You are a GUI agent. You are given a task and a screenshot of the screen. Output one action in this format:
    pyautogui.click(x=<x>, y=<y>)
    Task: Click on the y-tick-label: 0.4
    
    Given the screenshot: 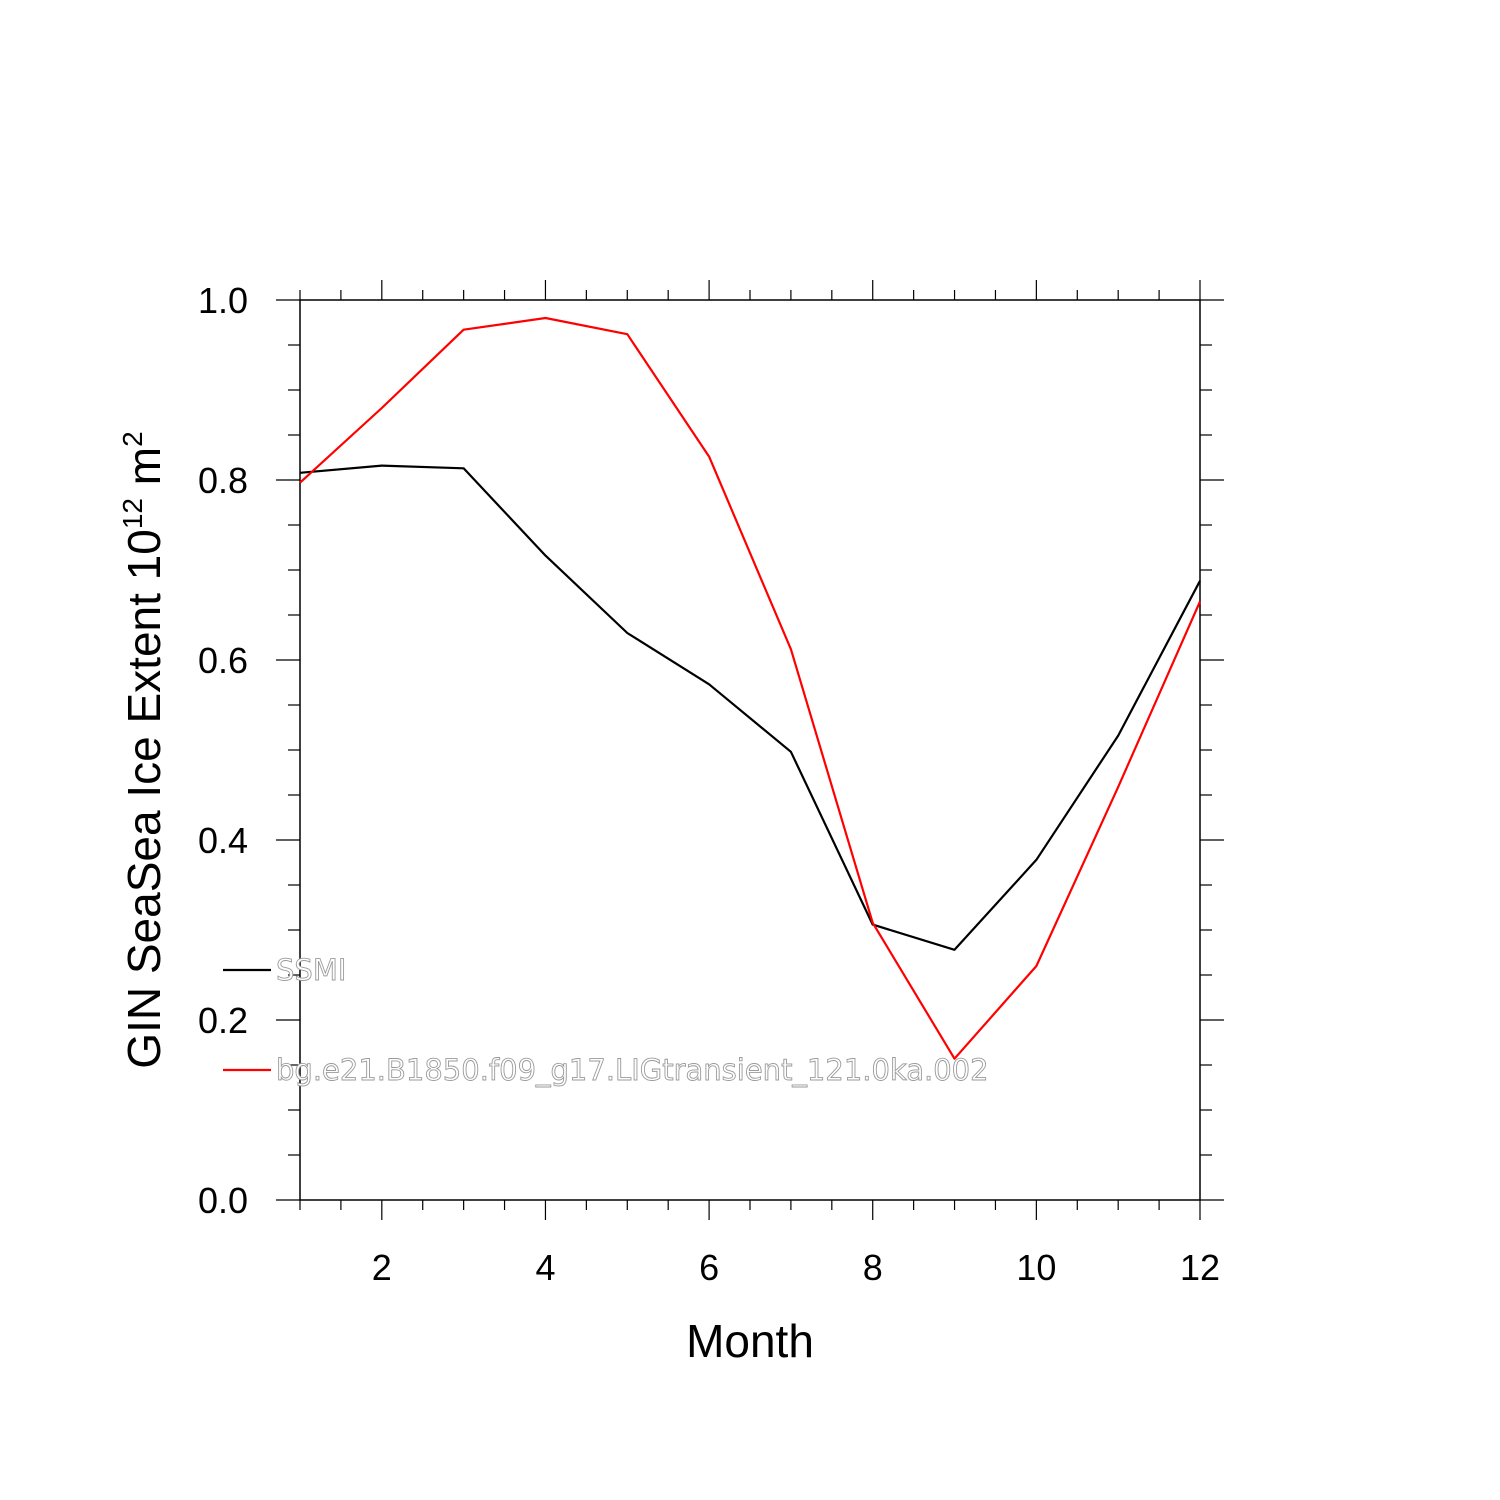 What is the action you would take?
    pyautogui.click(x=223, y=840)
    